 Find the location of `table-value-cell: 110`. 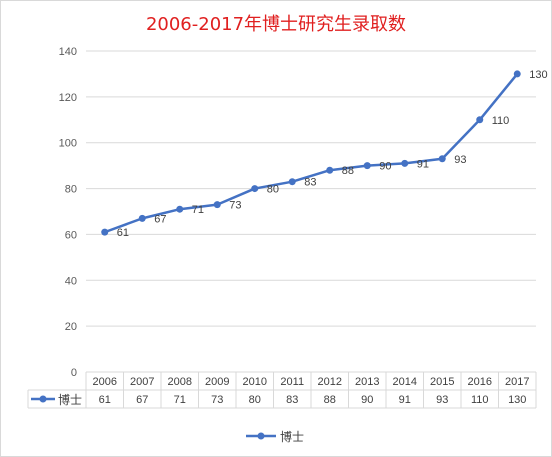

table-value-cell: 110 is located at coordinates (480, 400).